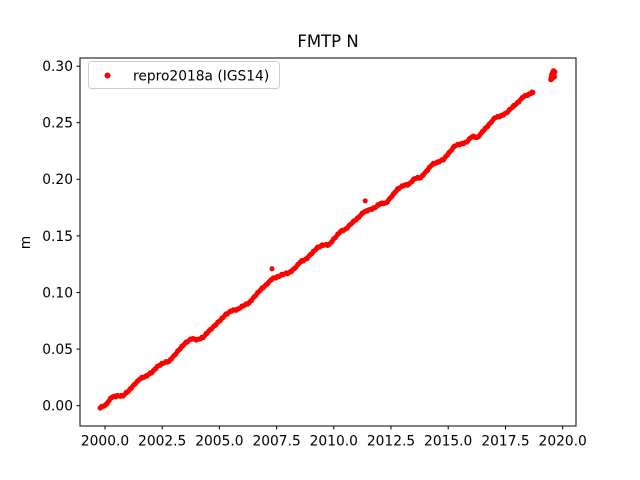 This screenshot has height=480, width=640. I want to click on legend: repro2018a (IGS14), so click(184, 75).